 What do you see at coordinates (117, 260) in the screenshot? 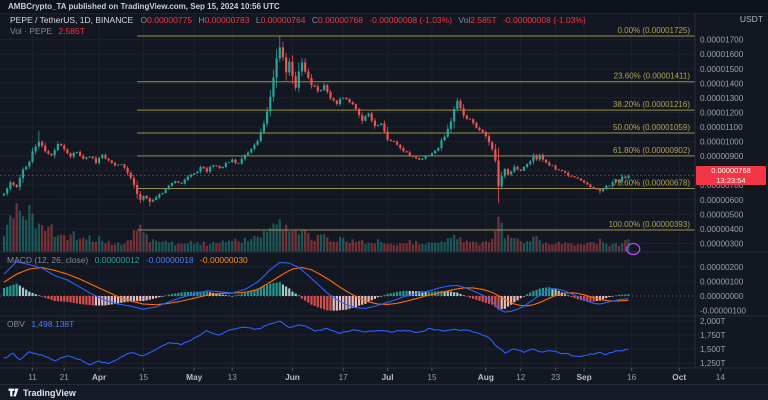
I see `macd-hist-value: 0.00000012` at bounding box center [117, 260].